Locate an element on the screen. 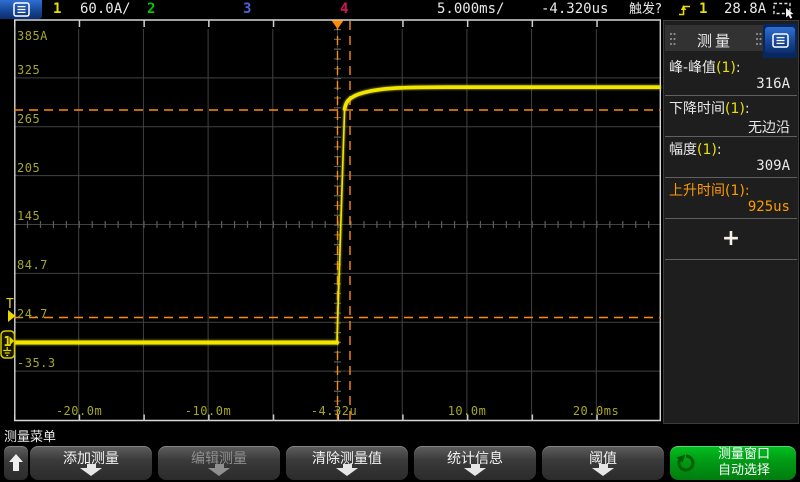  measurement-value: 无边沿 is located at coordinates (769, 128).